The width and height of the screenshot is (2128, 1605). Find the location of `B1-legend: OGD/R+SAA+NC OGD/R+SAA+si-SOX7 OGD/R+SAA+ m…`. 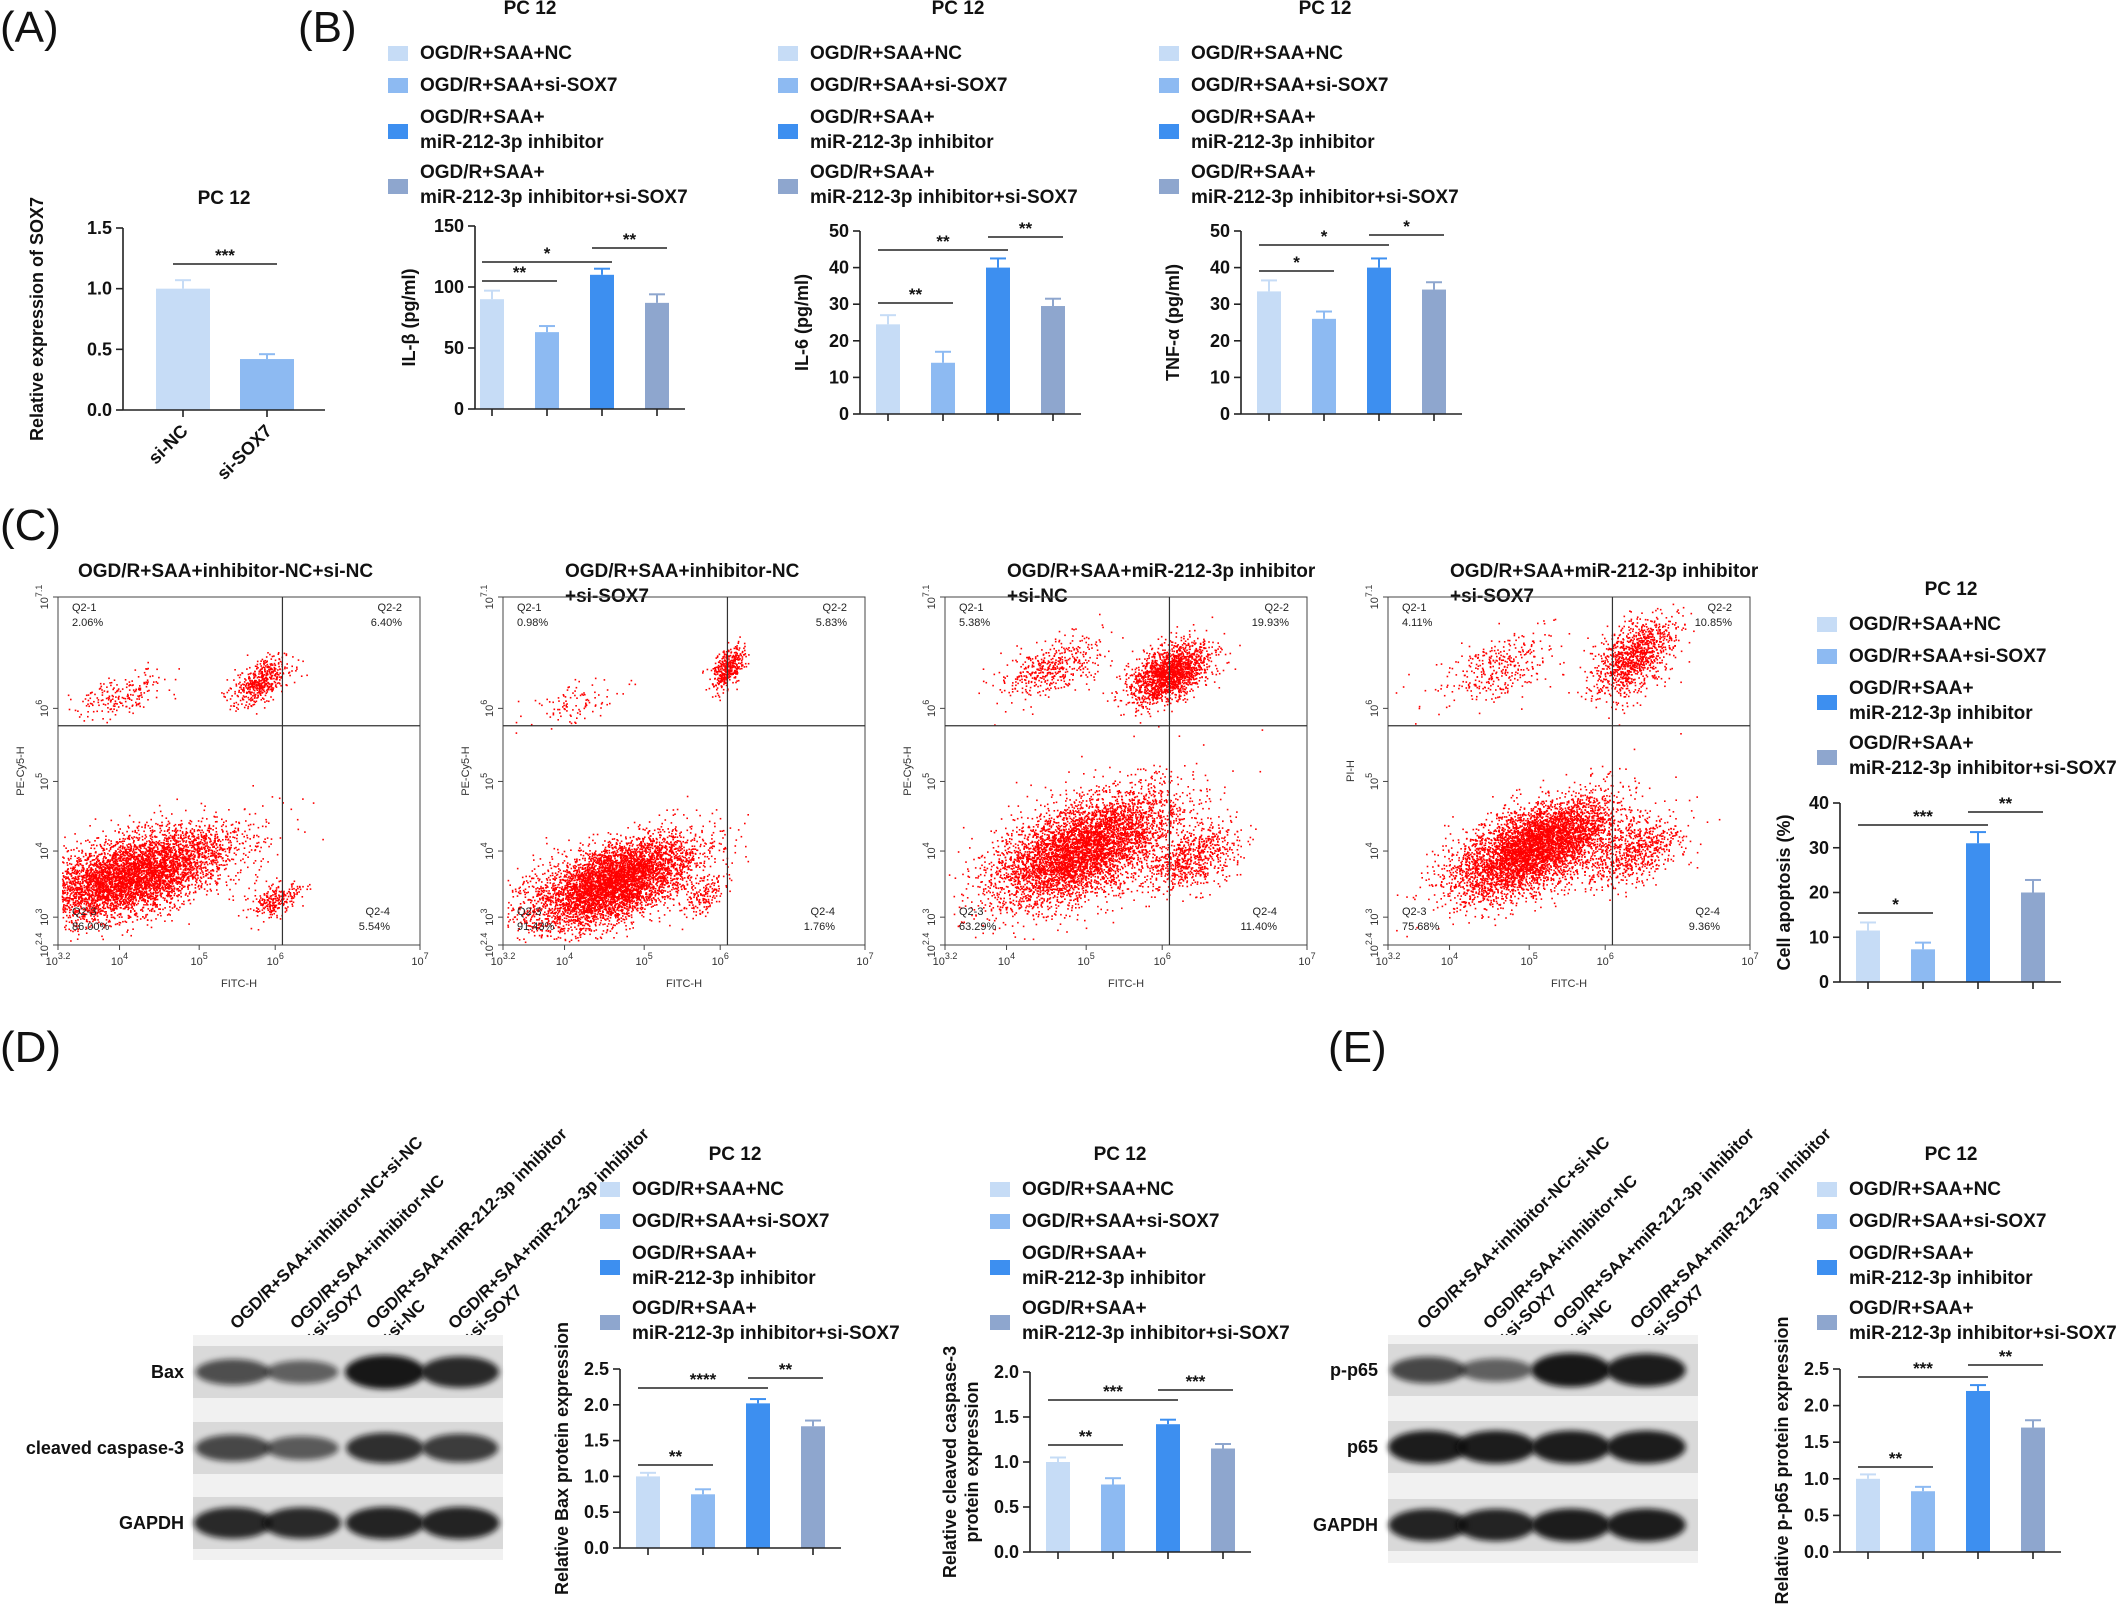

B1-legend: OGD/R+SAA+NC OGD/R+SAA+si-SOX7 OGD/R+SAA+ m… is located at coordinates (538, 125).